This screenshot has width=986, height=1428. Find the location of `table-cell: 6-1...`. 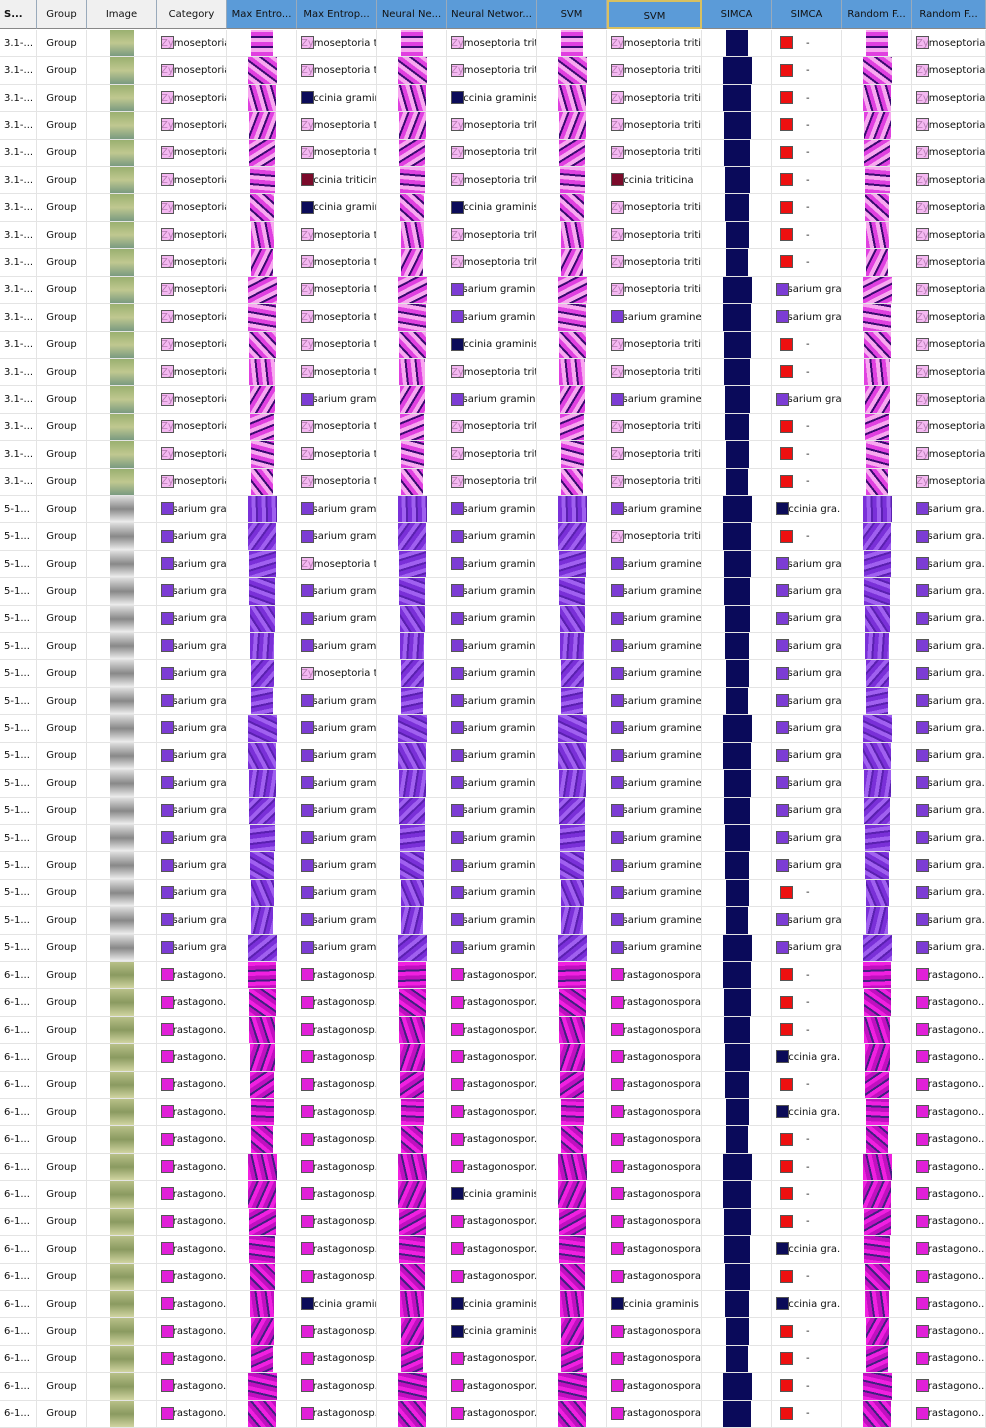

table-cell: 6-1... is located at coordinates (18, 1085).